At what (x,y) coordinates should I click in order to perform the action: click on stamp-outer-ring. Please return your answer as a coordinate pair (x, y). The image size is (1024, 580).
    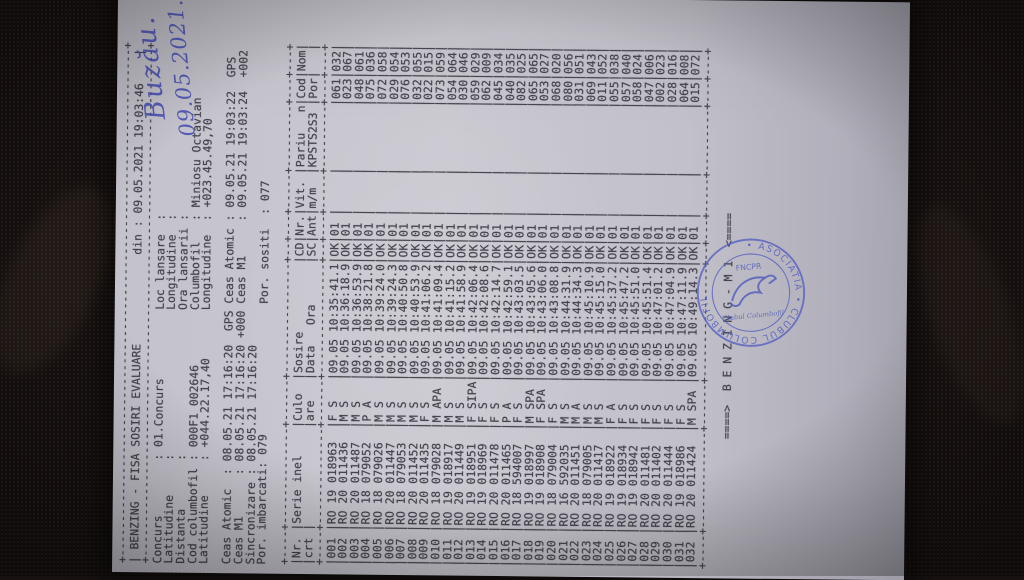
    Looking at the image, I should click on (751, 292).